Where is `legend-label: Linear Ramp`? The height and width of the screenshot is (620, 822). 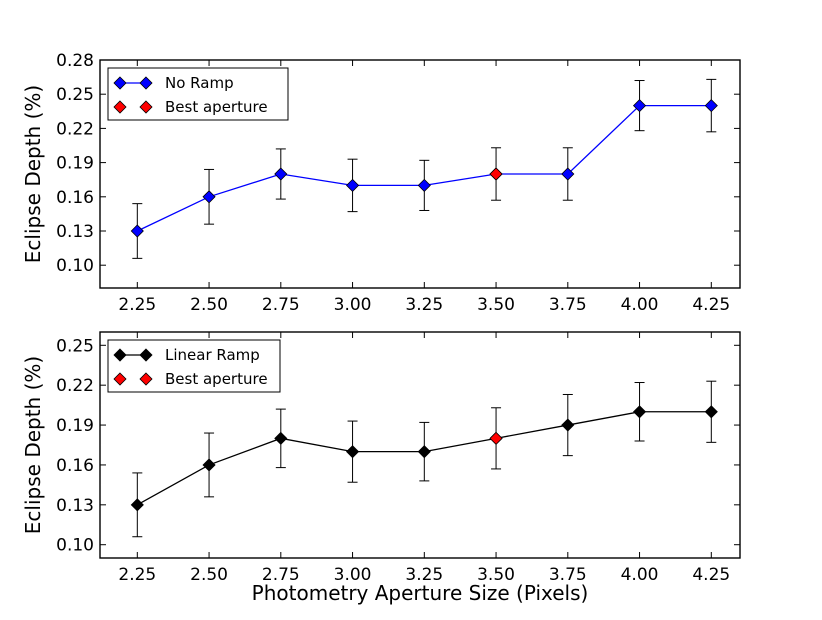
legend-label: Linear Ramp is located at coordinates (212, 355).